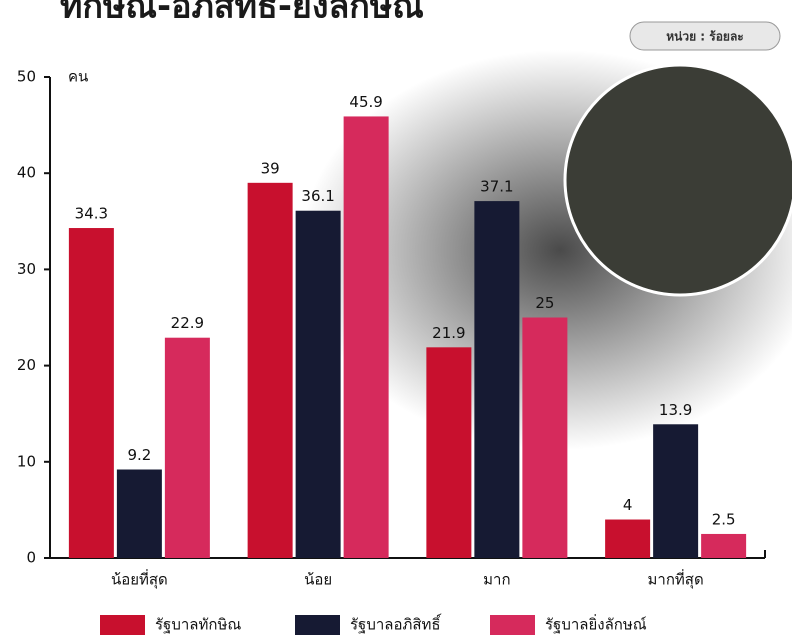 This screenshot has height=642, width=792. I want to click on legend-label: รัฐบาลอภิสิทธิ์, so click(396, 624).